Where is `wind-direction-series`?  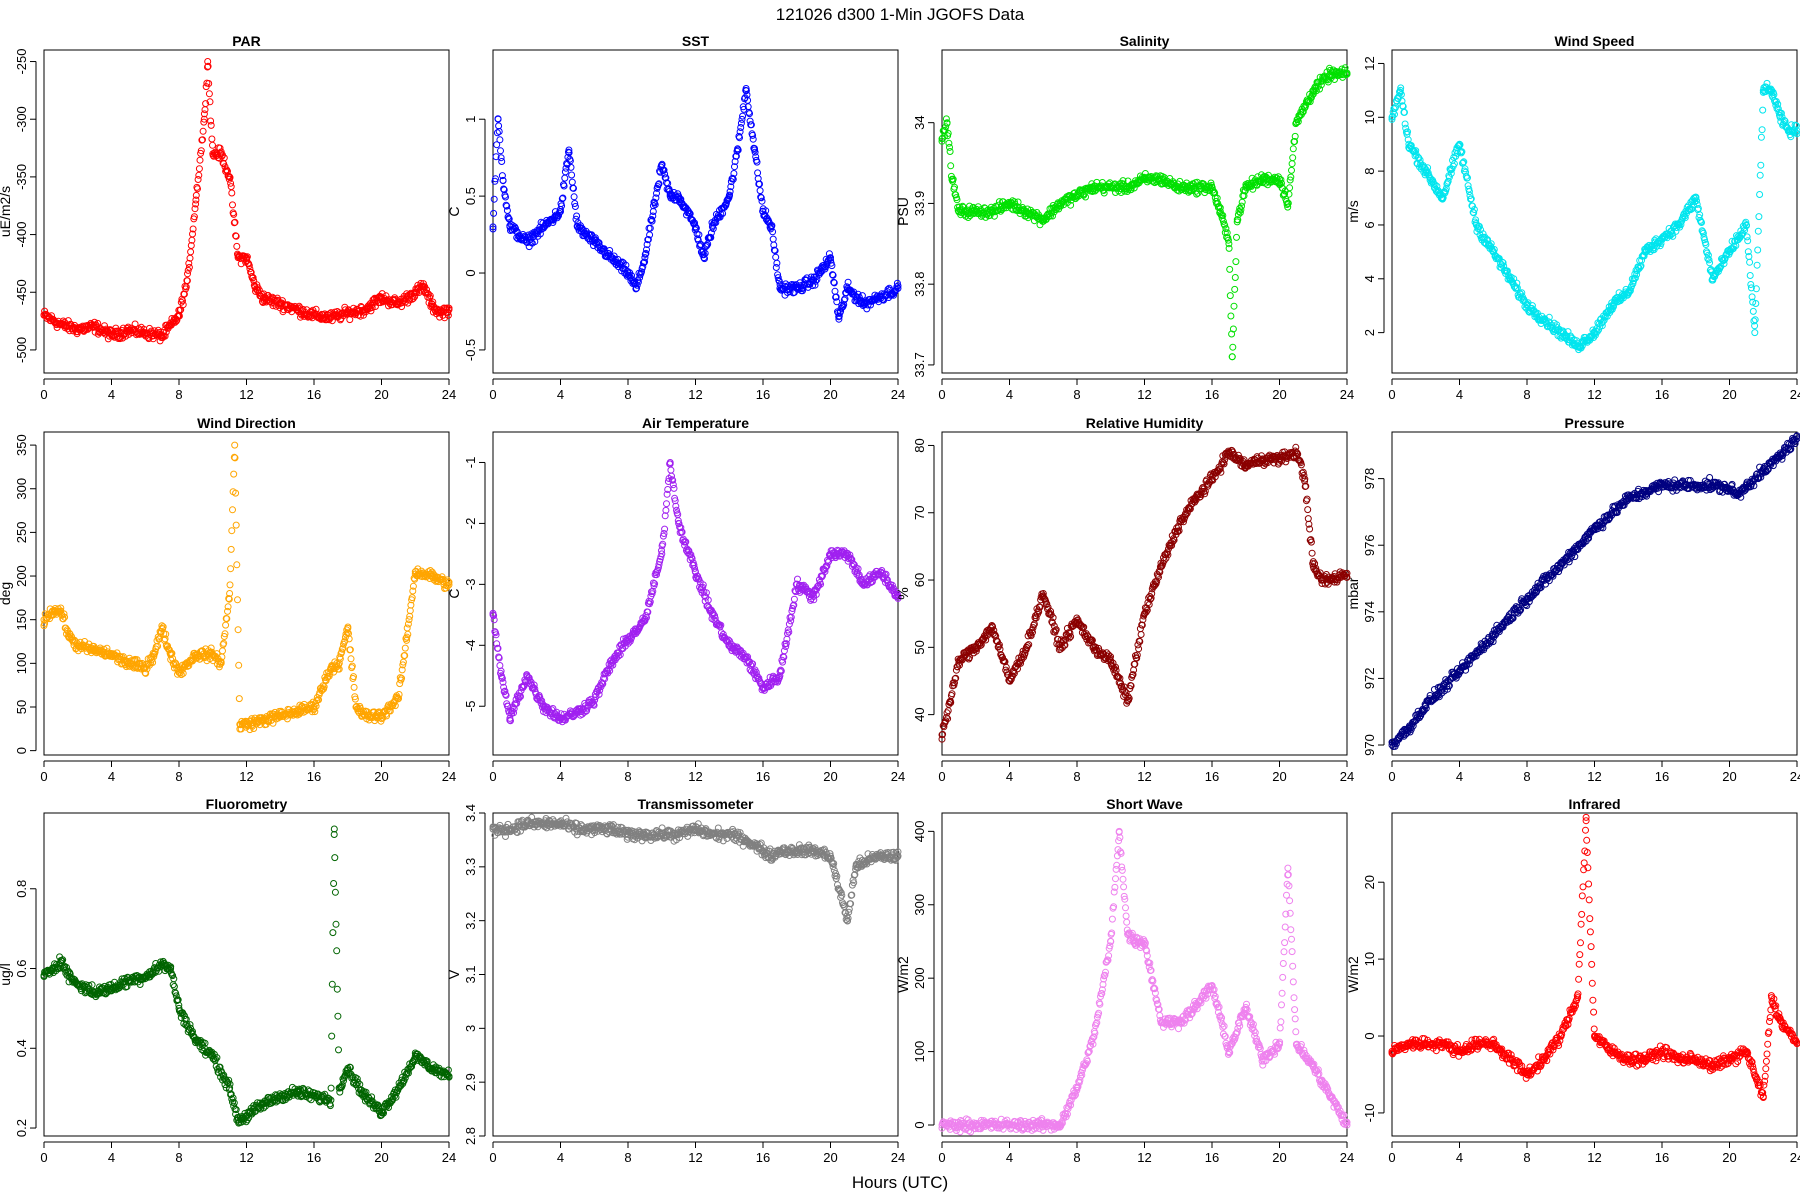 wind-direction-series is located at coordinates (246, 587).